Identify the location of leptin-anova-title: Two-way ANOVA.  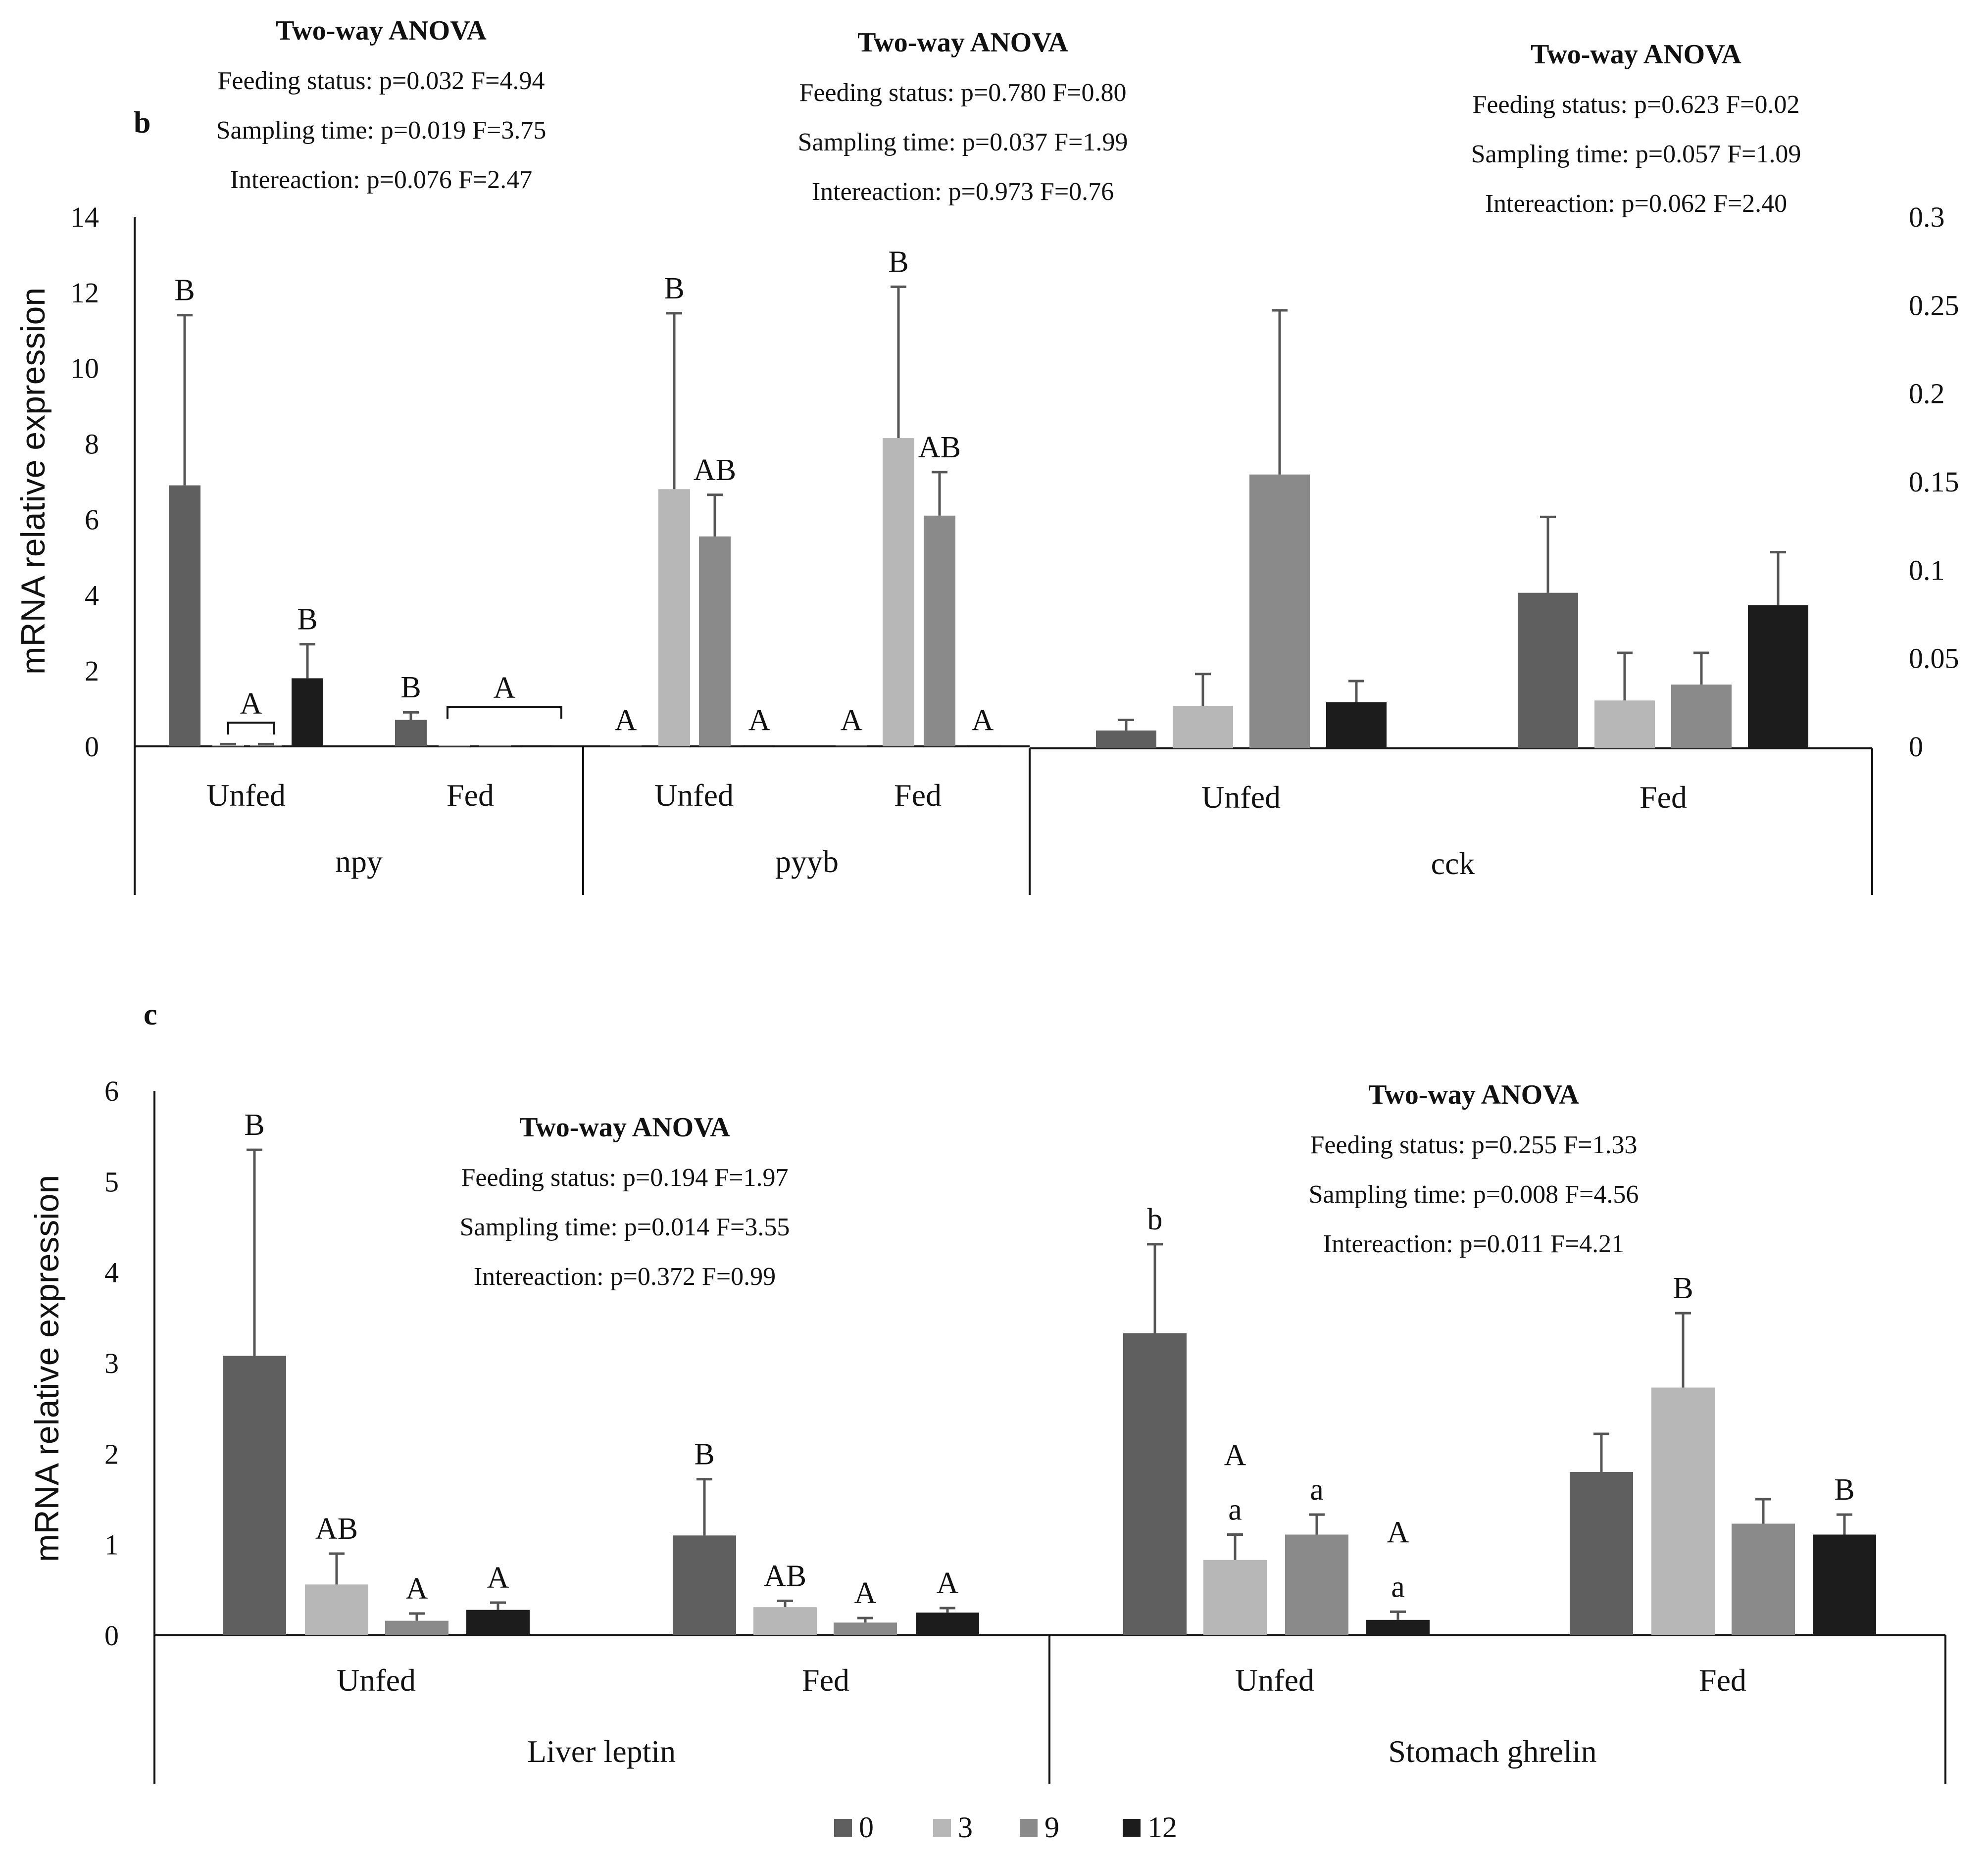
(624, 1127).